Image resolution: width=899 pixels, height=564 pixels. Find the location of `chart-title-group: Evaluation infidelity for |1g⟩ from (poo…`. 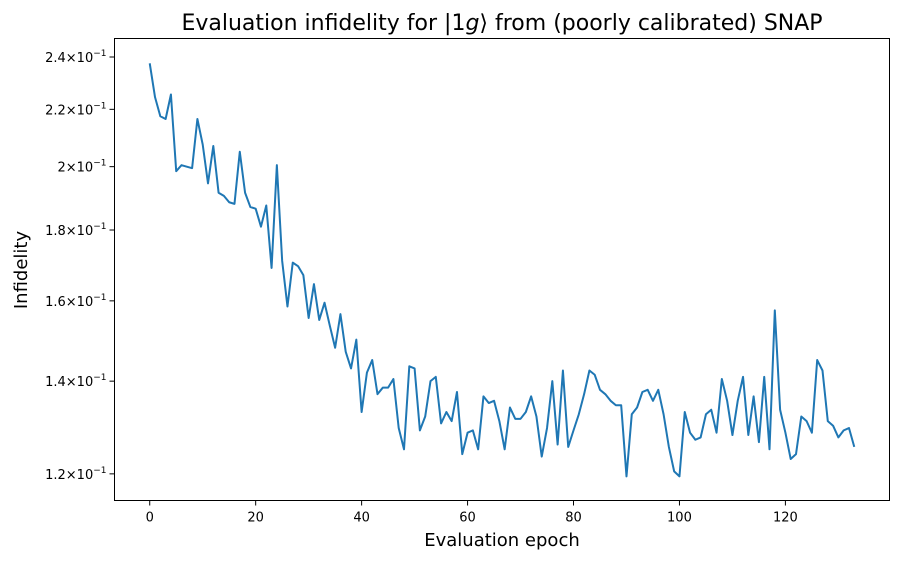

chart-title-group: Evaluation infidelity for |1g⟩ from (poo… is located at coordinates (501, 23).